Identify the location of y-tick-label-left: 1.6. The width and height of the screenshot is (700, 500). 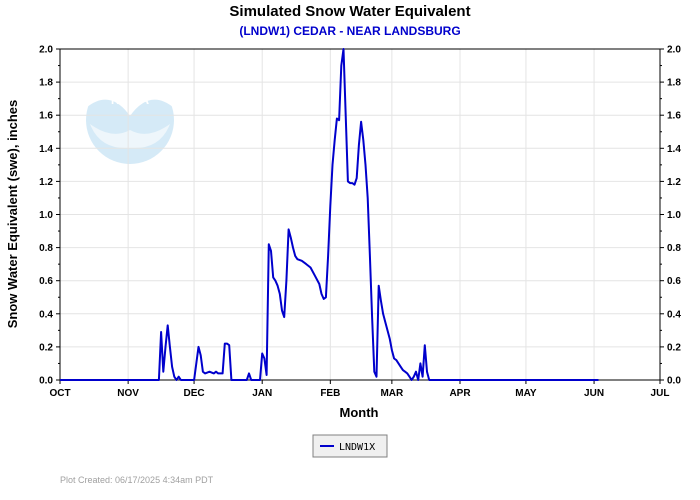
(46, 116).